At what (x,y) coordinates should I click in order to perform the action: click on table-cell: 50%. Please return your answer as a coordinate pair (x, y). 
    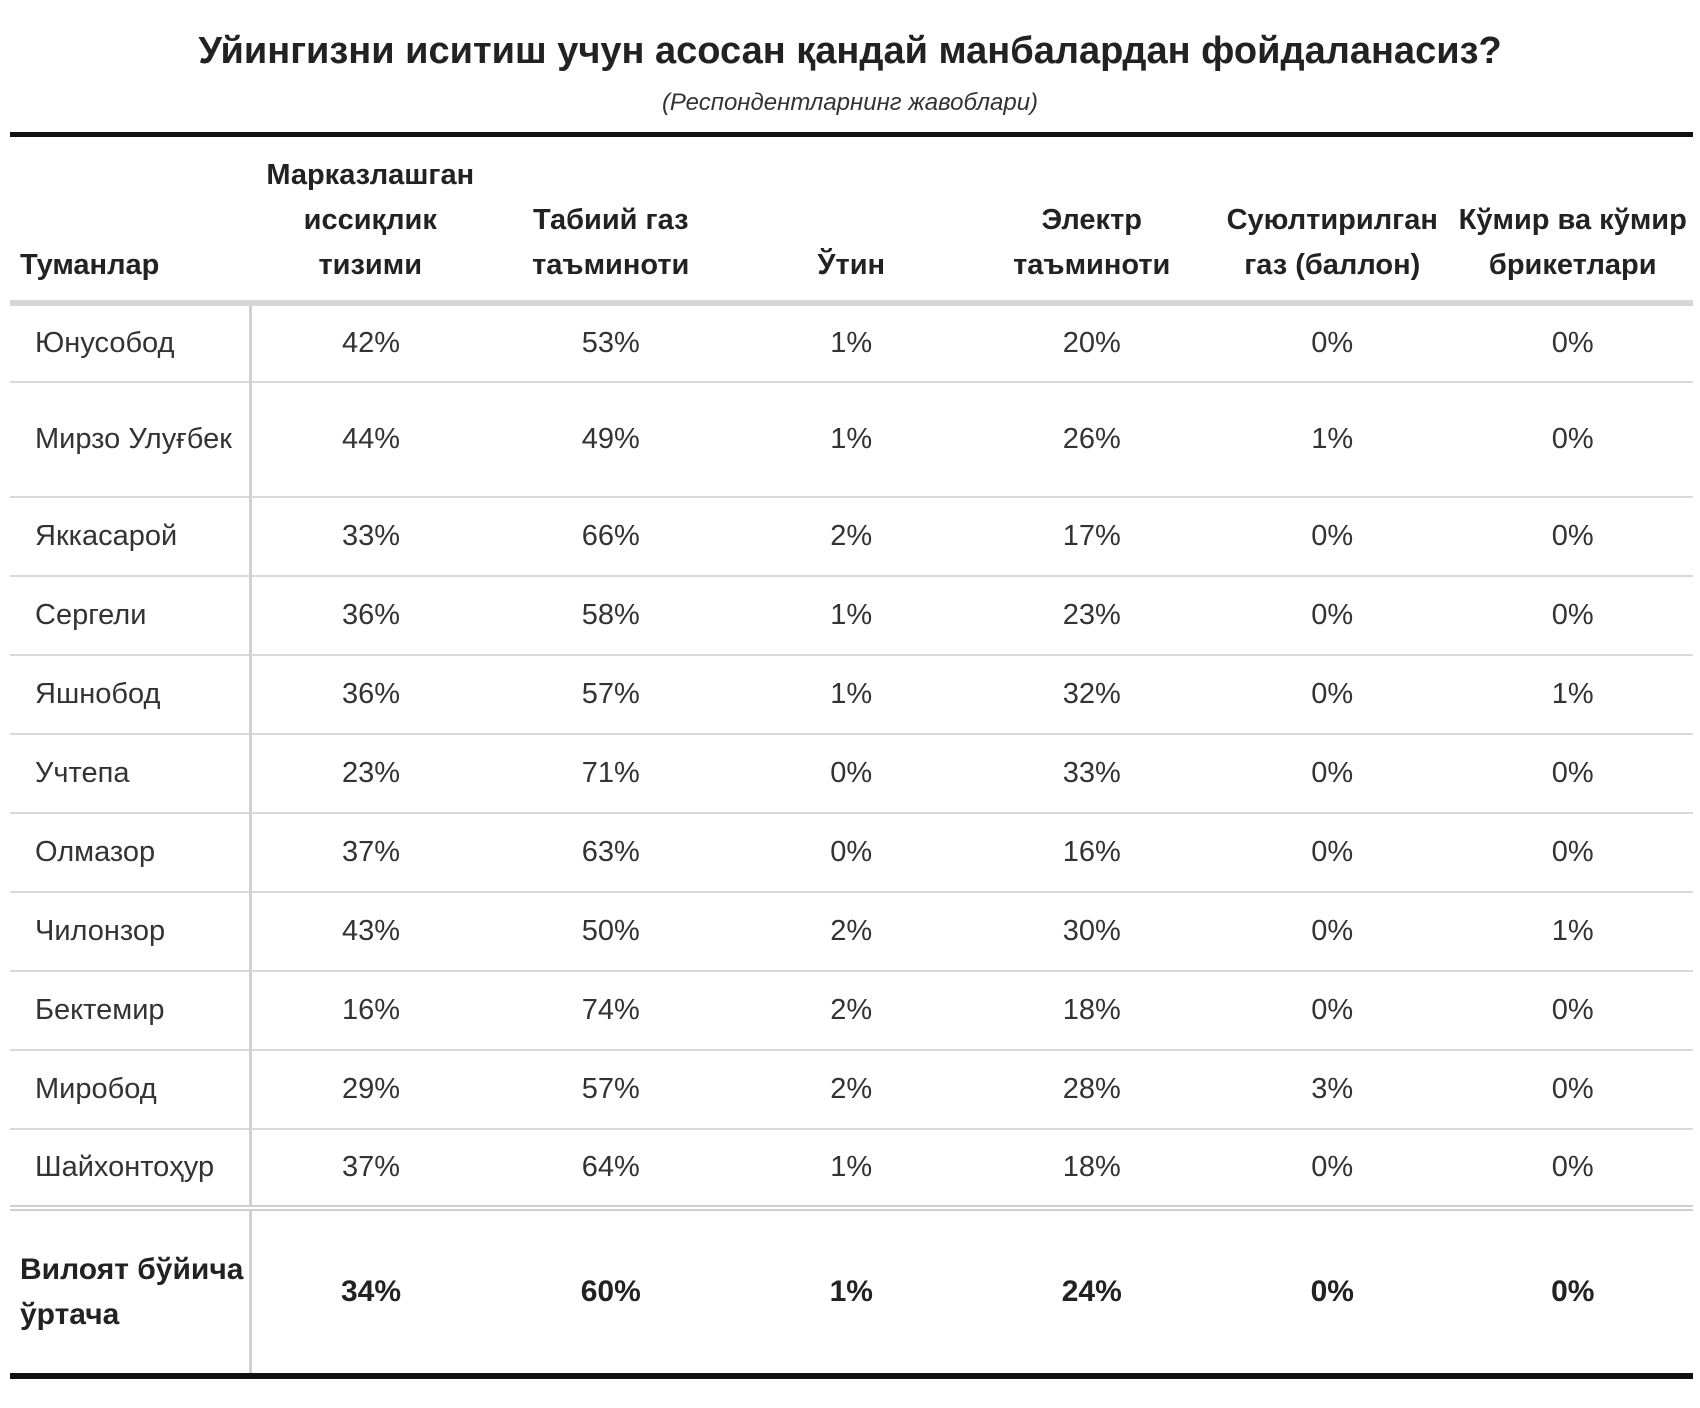
    Looking at the image, I should click on (610, 931).